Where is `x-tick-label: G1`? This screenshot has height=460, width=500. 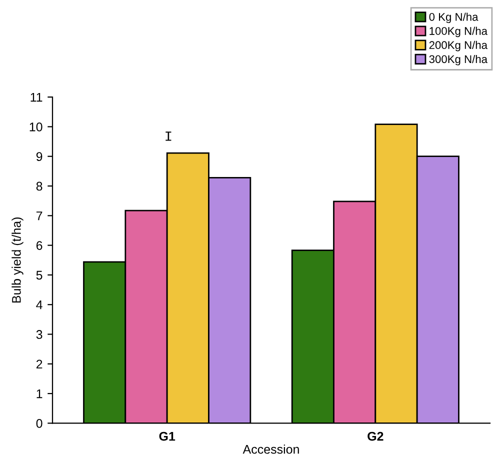
x-tick-label: G1 is located at coordinates (167, 436).